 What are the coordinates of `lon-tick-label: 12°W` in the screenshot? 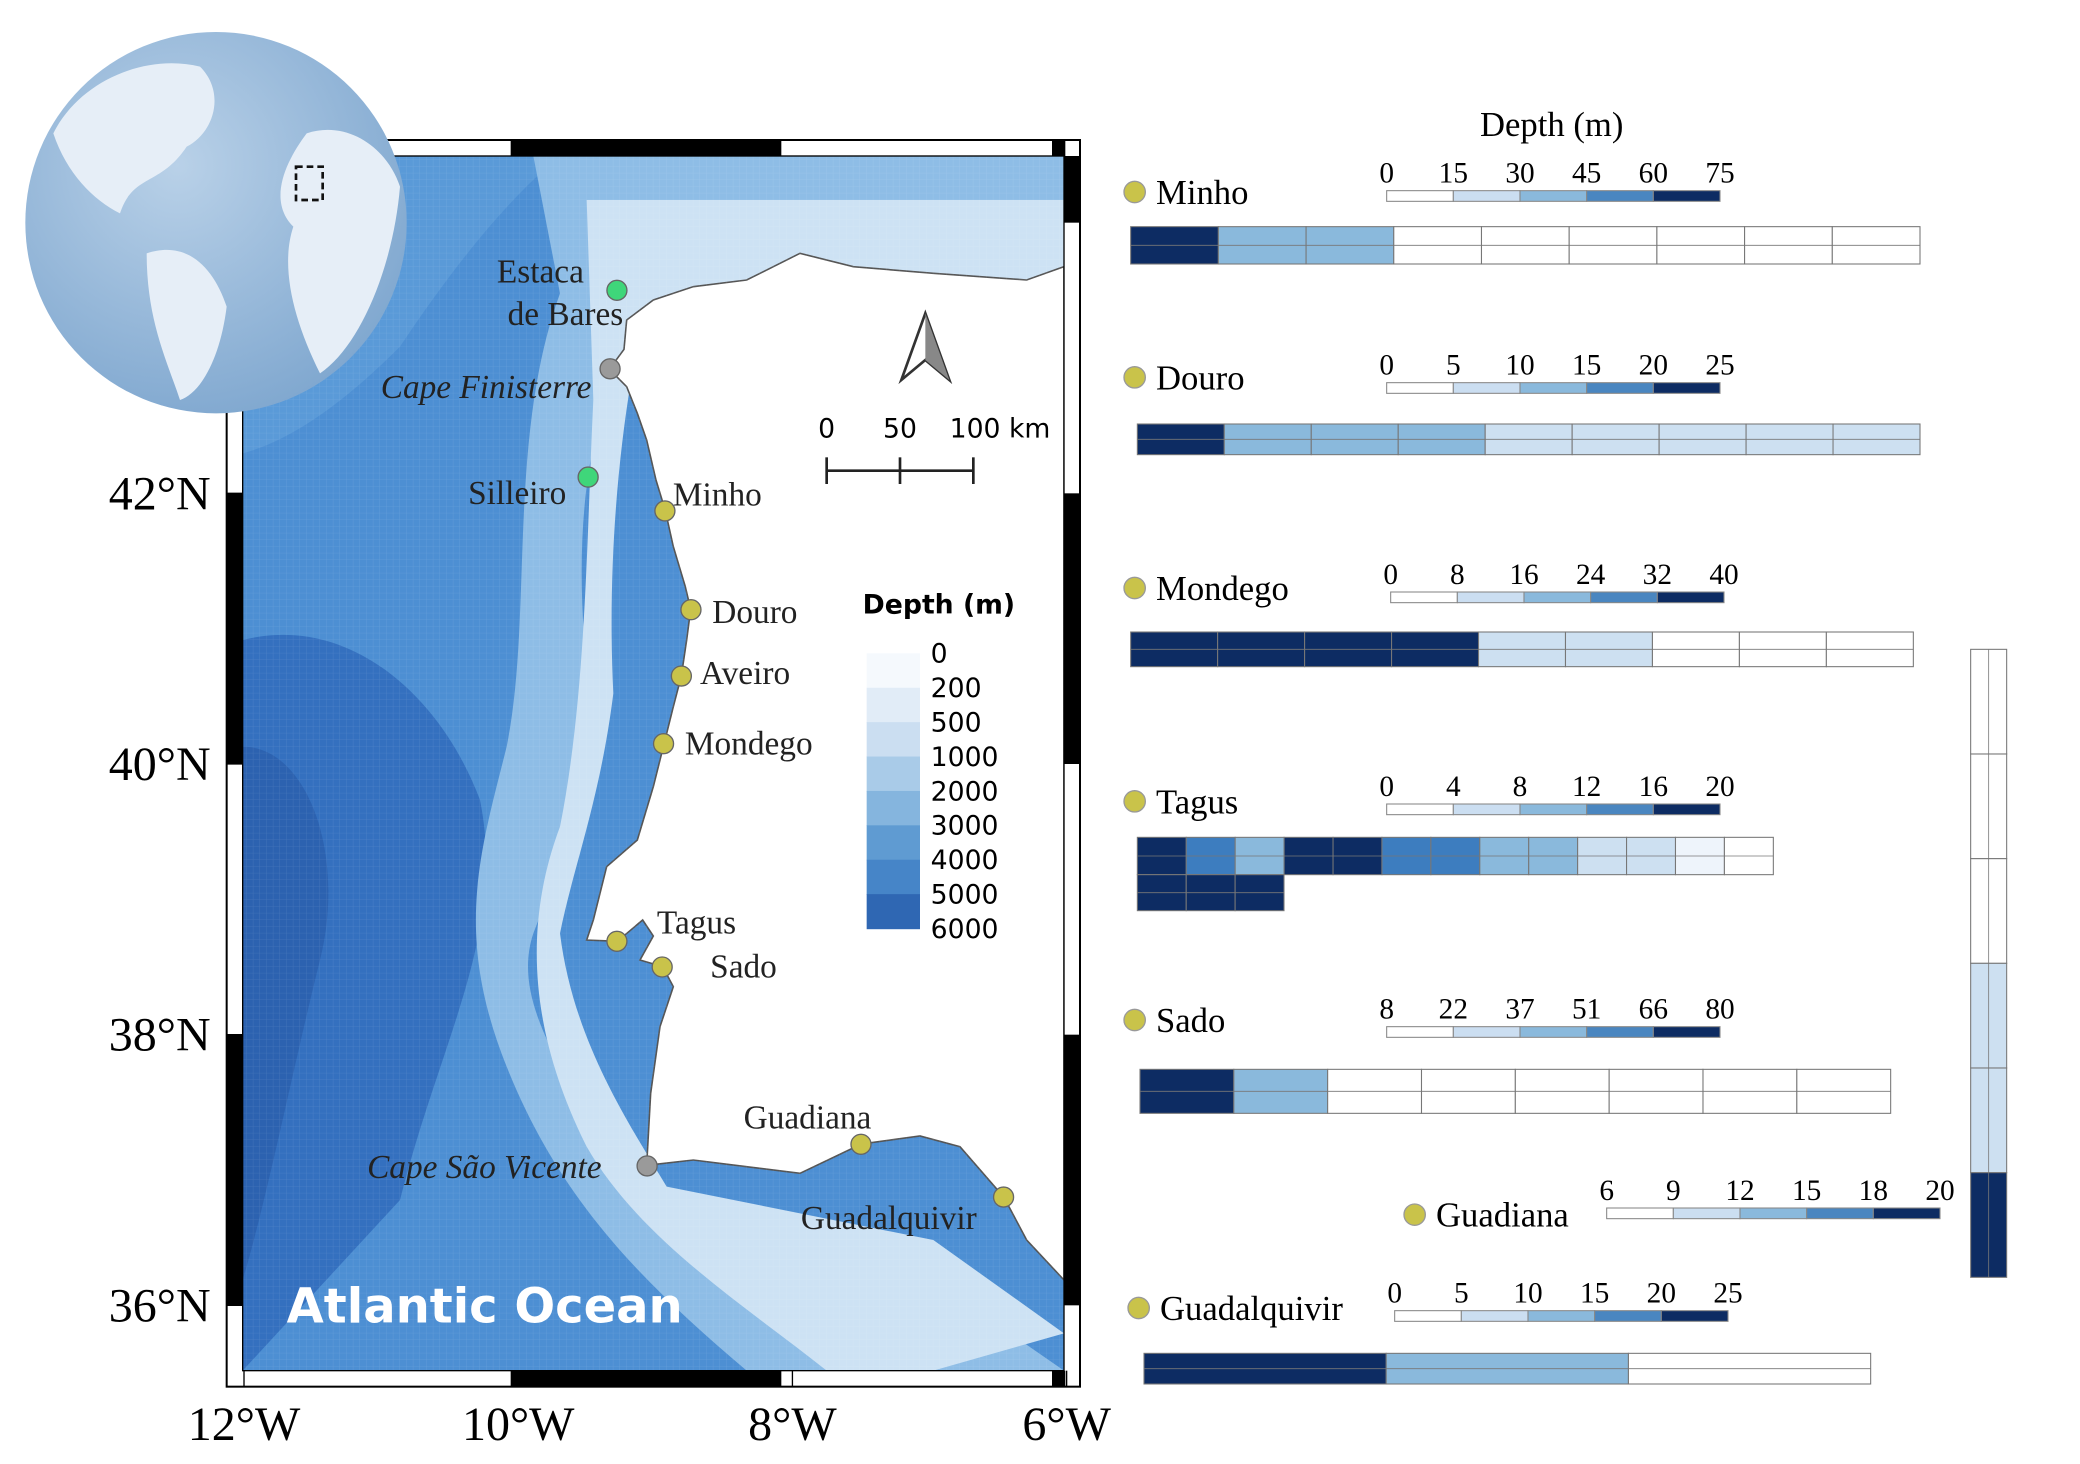 It's located at (244, 1424).